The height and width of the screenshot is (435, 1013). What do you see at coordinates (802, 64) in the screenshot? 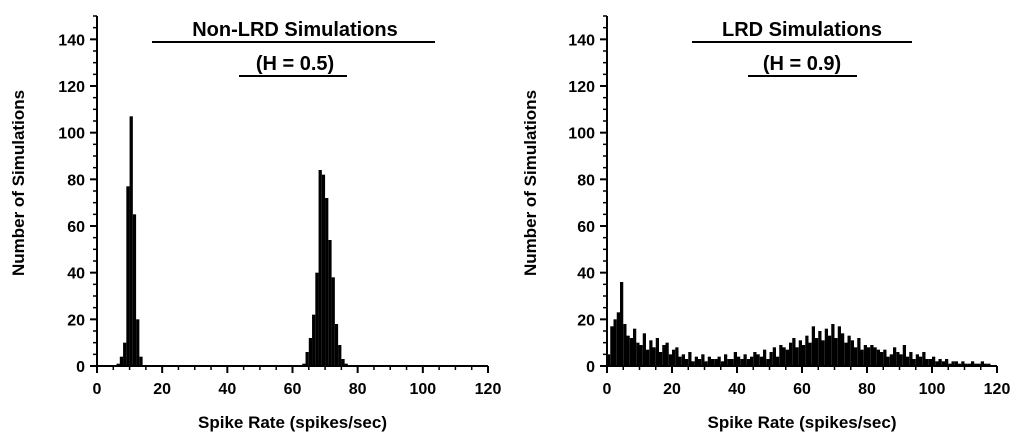
I see `chart-subtitle: (H = 0.9)` at bounding box center [802, 64].